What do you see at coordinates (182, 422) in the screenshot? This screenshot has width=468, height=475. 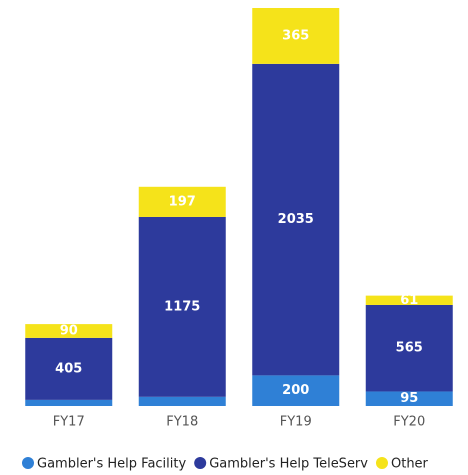 I see `x-tick-label: FY18` at bounding box center [182, 422].